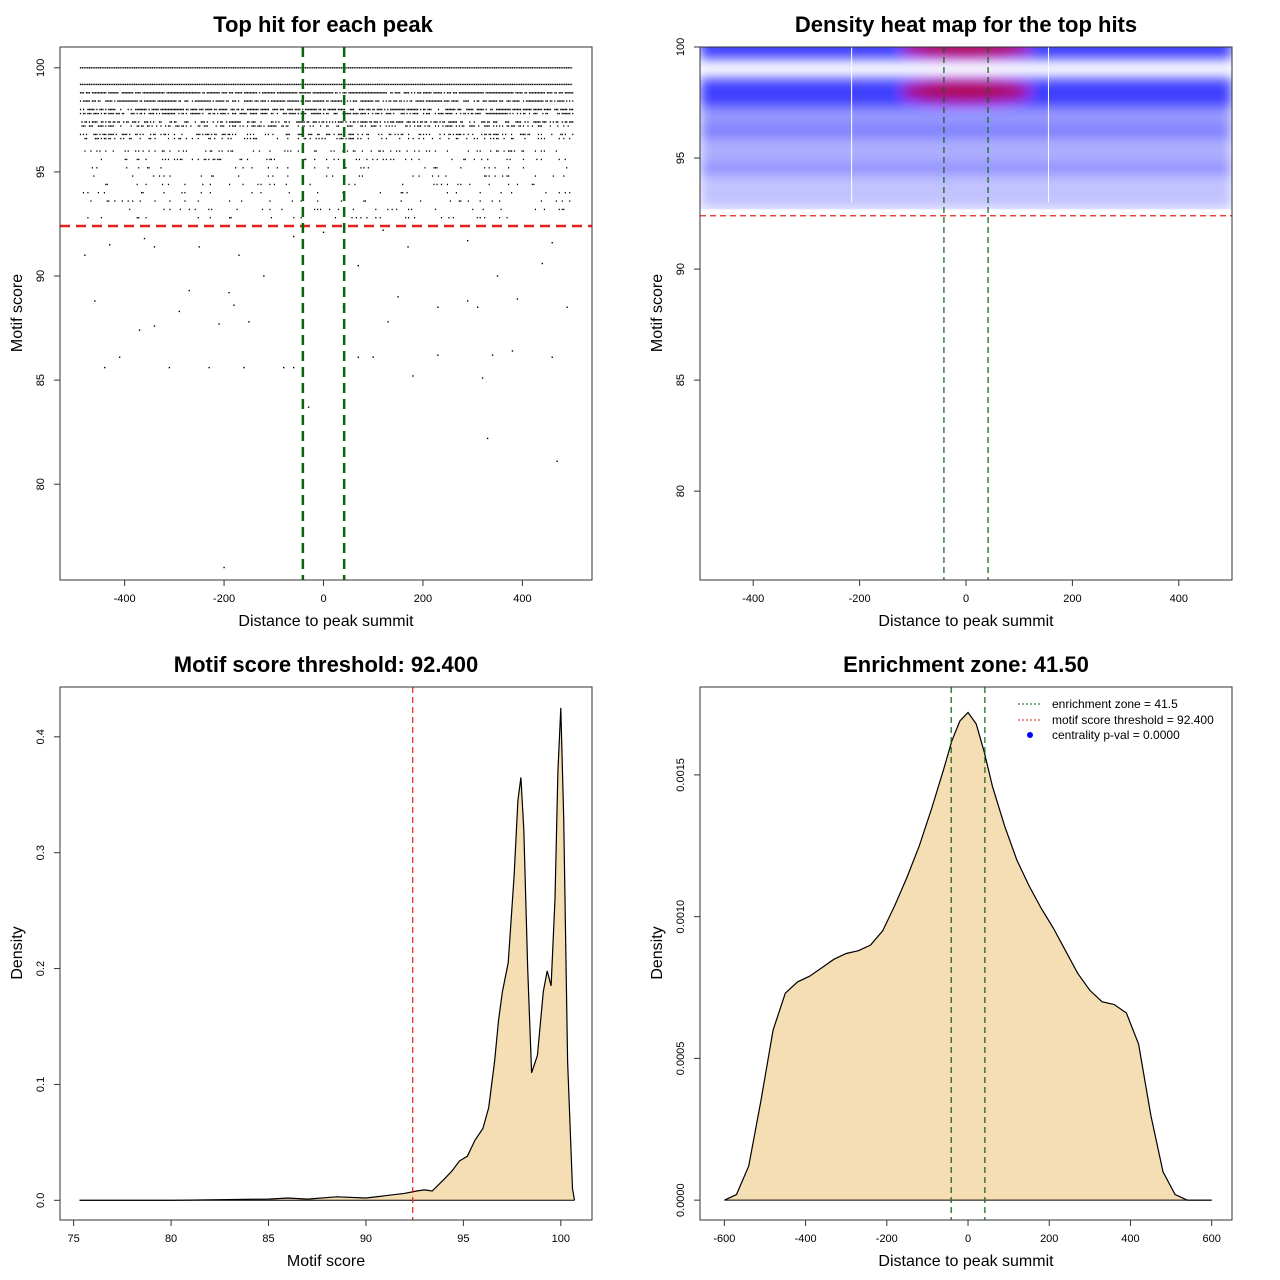 Image resolution: width=1280 pixels, height=1280 pixels. I want to click on density-fill, so click(968, 956).